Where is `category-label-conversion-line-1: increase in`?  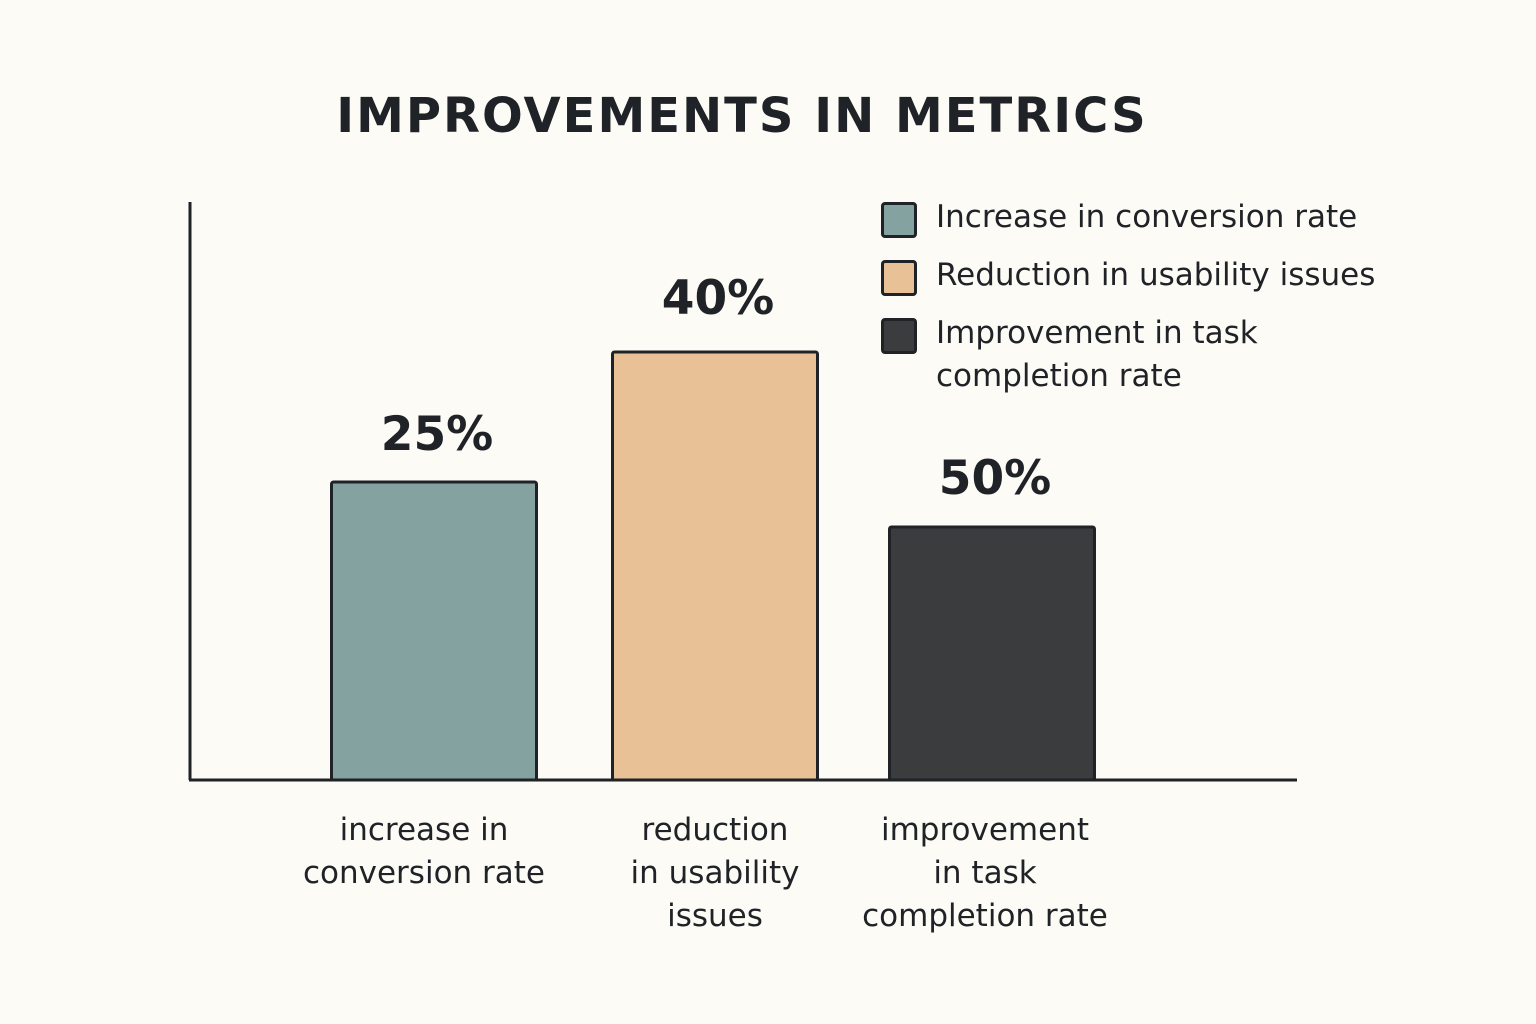 category-label-conversion-line-1: increase in is located at coordinates (424, 830).